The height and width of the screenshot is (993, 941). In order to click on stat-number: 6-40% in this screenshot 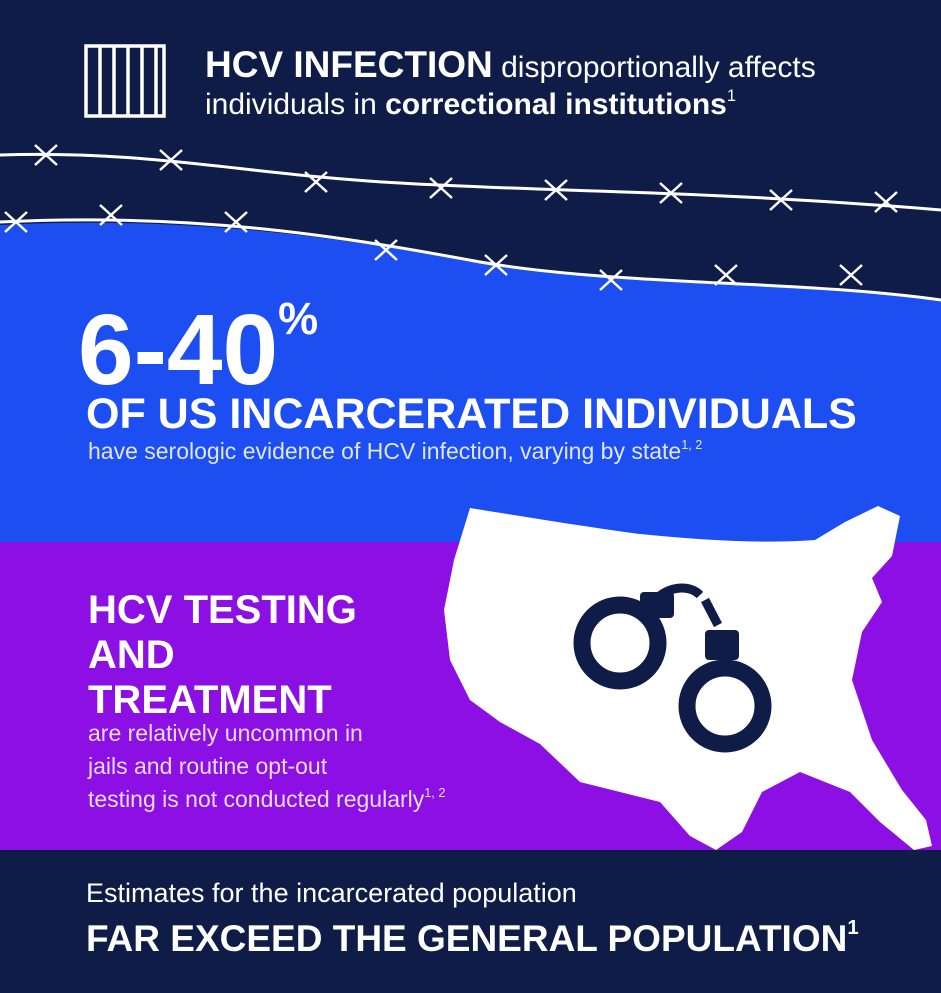, I will do `click(198, 348)`.